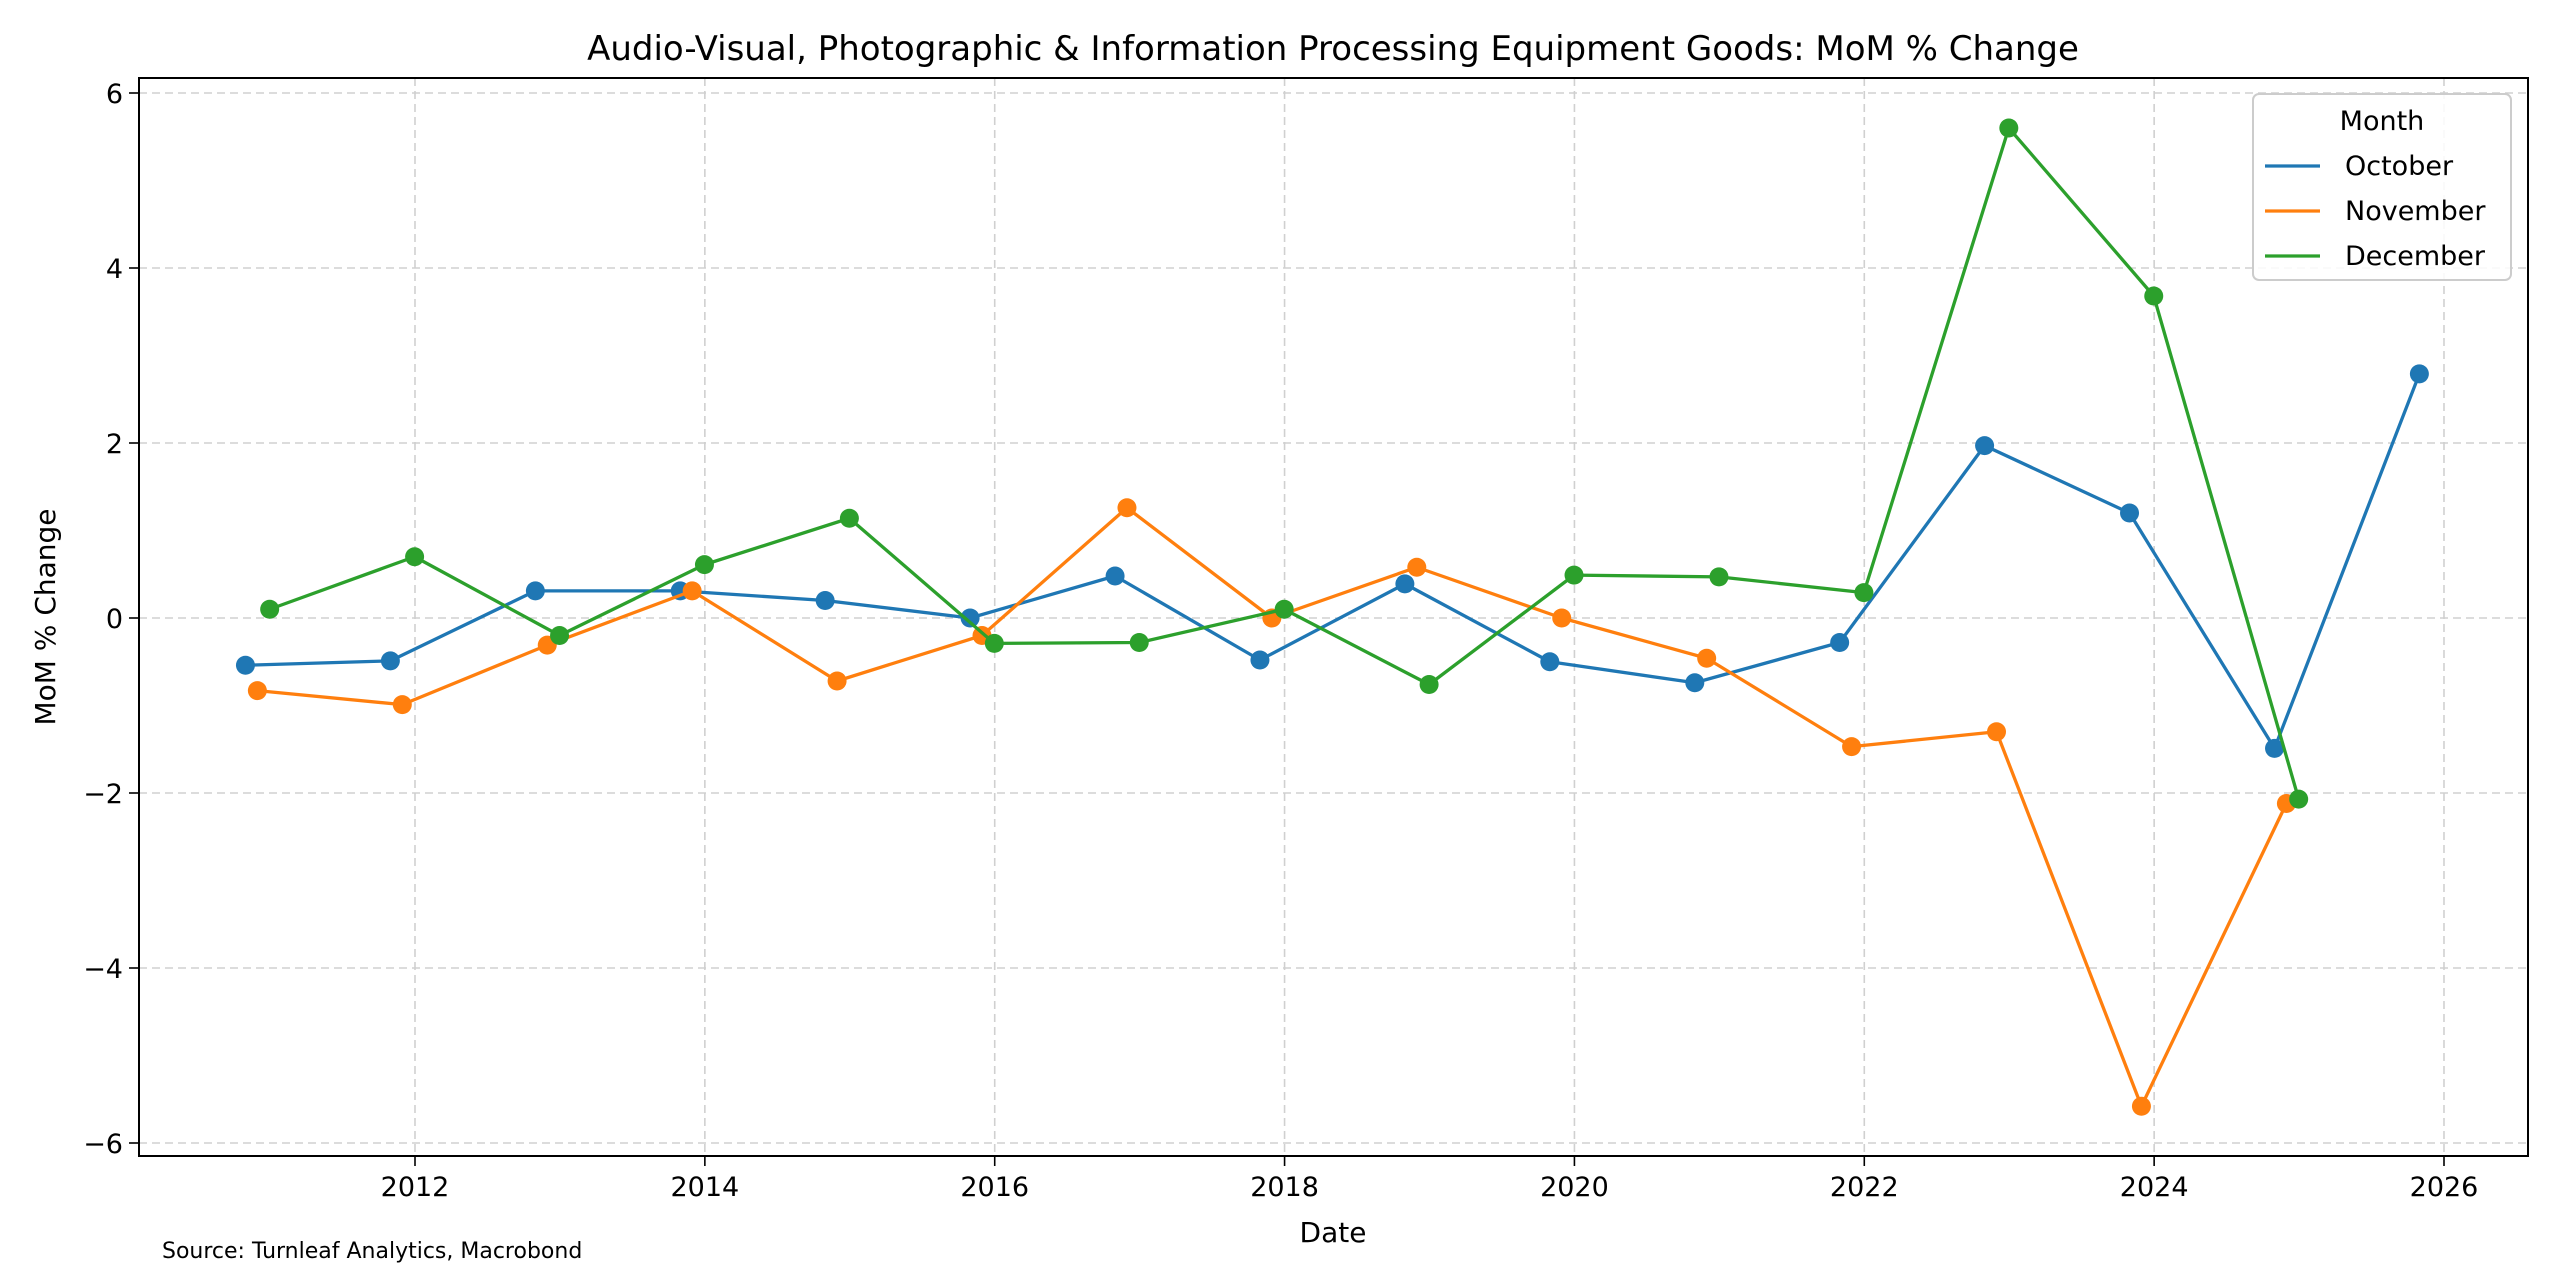 The height and width of the screenshot is (1280, 2560). Describe the element at coordinates (2444, 1187) in the screenshot. I see `x-tick-label: 2026` at that location.